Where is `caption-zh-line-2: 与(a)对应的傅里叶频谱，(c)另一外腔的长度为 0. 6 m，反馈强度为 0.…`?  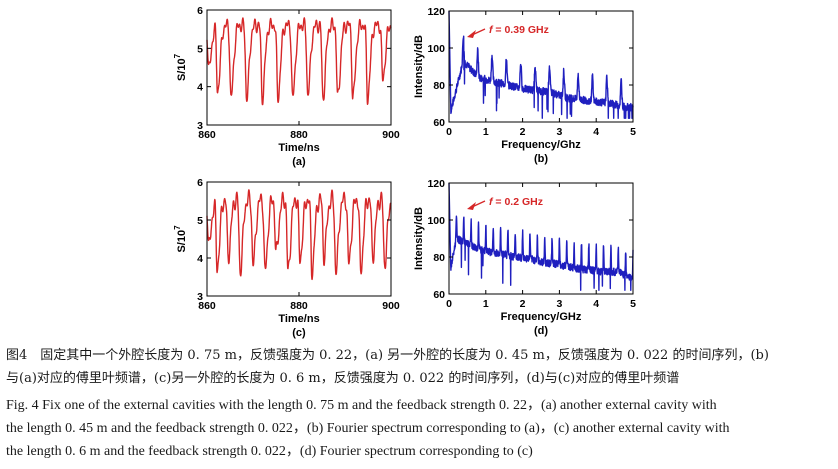 caption-zh-line-2: 与(a)对应的傅里叶频谱，(c)另一外腔的长度为 0. 6 m，反馈强度为 0.… is located at coordinates (343, 378).